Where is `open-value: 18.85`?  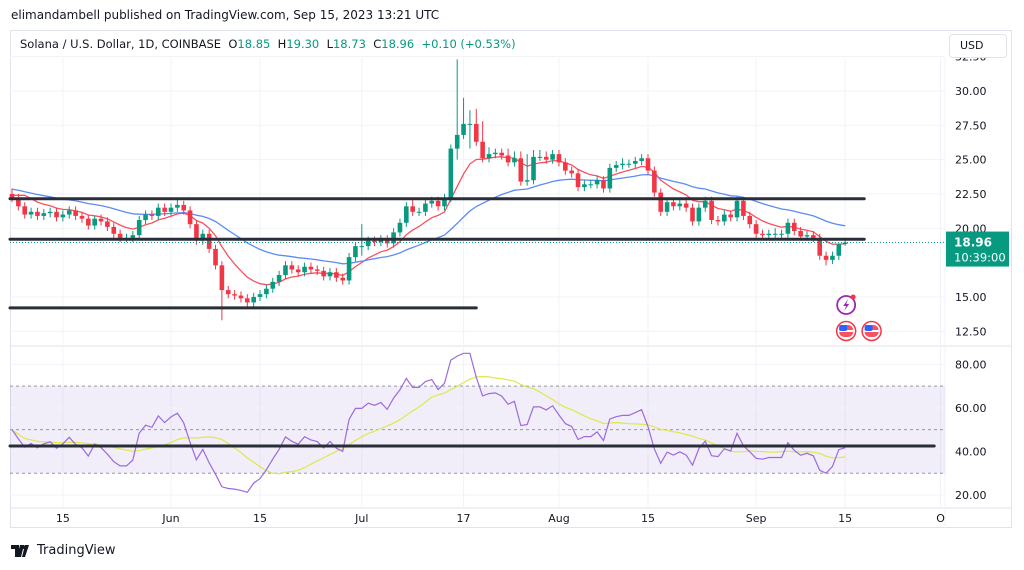 open-value: 18.85 is located at coordinates (254, 44).